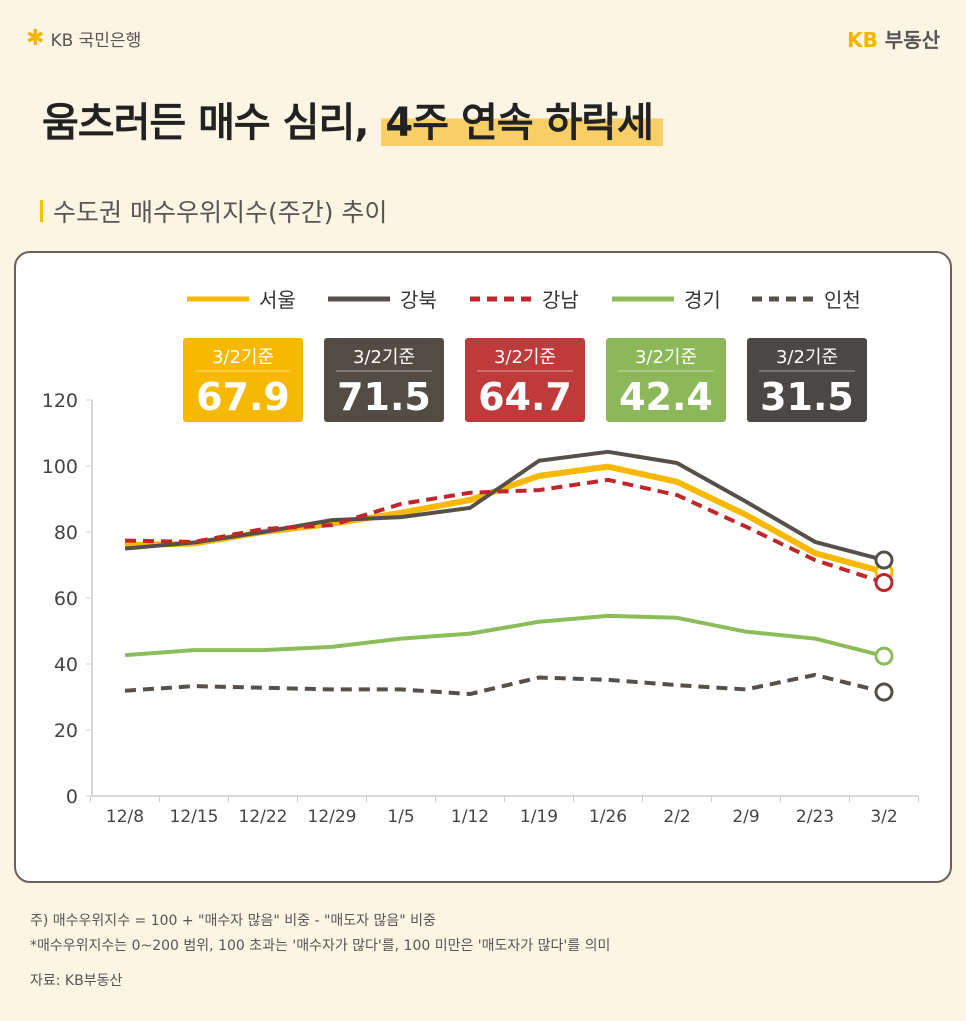 This screenshot has height=1021, width=966. I want to click on y-tick-label: 100, so click(60, 467).